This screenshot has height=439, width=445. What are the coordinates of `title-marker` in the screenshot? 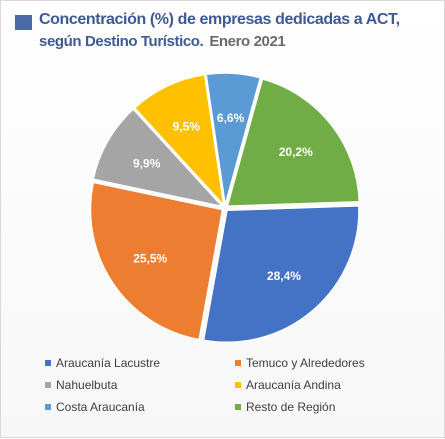 It's located at (23, 22).